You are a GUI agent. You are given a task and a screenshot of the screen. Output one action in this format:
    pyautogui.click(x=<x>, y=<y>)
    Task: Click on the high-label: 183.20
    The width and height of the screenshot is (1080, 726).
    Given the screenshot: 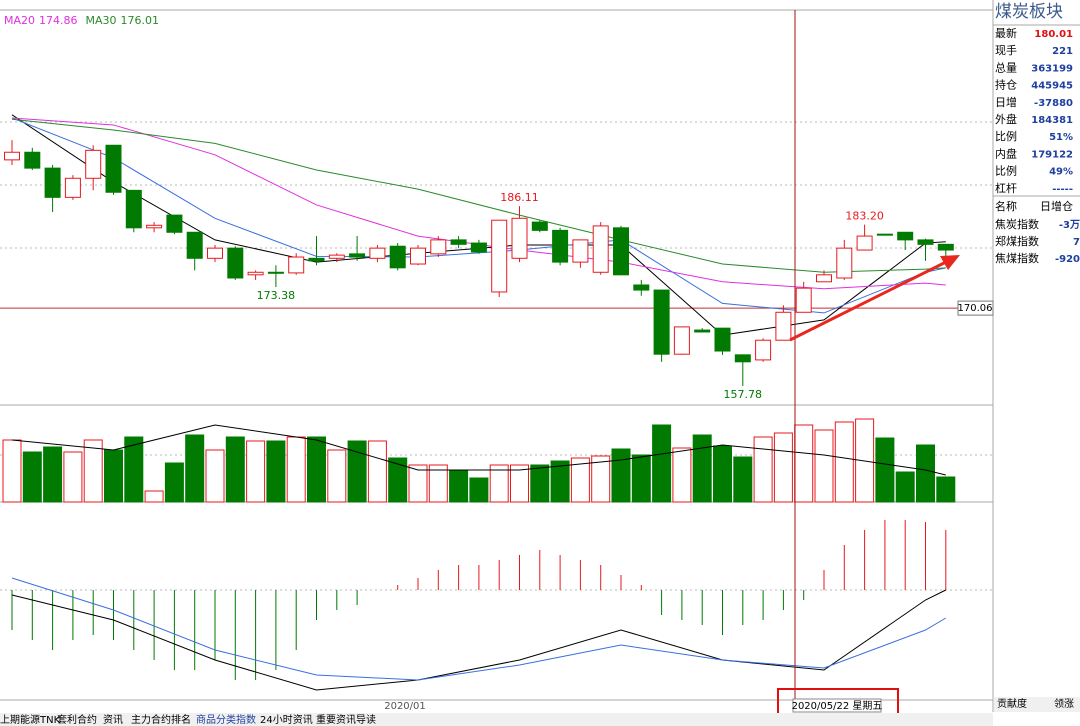 What is the action you would take?
    pyautogui.click(x=864, y=216)
    